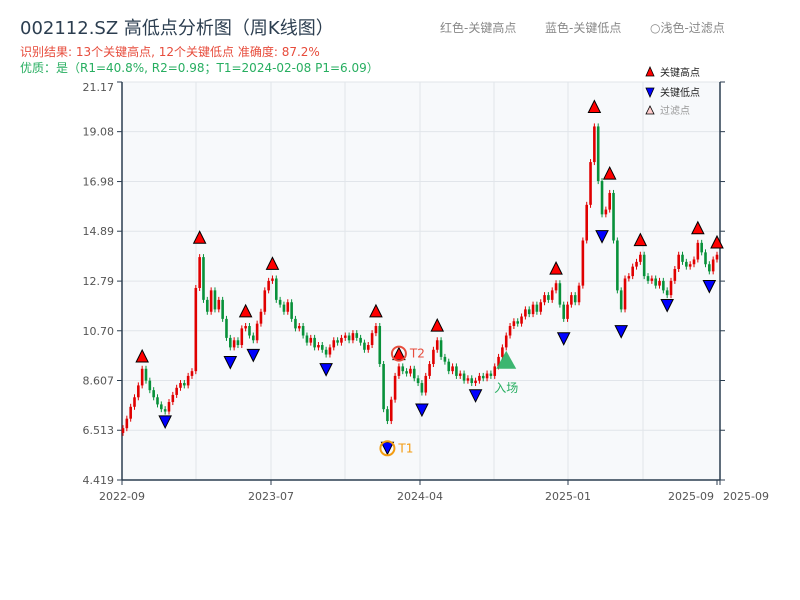 The image size is (800, 600). What do you see at coordinates (99, 132) in the screenshot?
I see `y-tick-label: 19.08` at bounding box center [99, 132].